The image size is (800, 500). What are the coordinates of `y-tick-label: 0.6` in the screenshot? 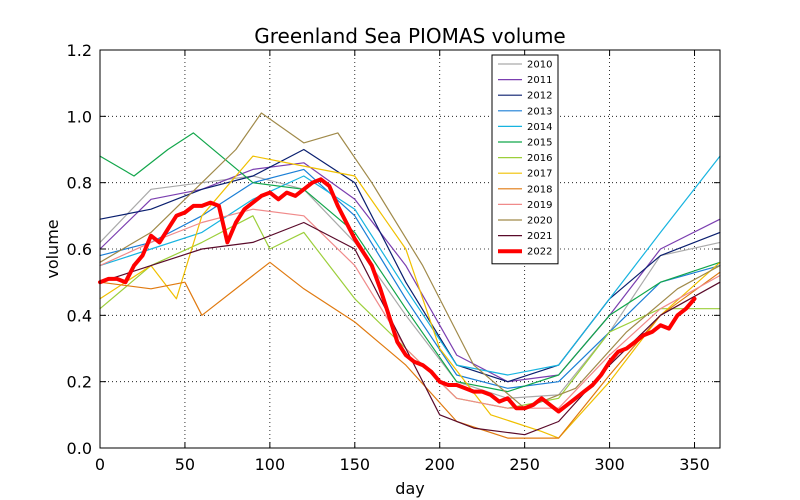 It's located at (79, 249).